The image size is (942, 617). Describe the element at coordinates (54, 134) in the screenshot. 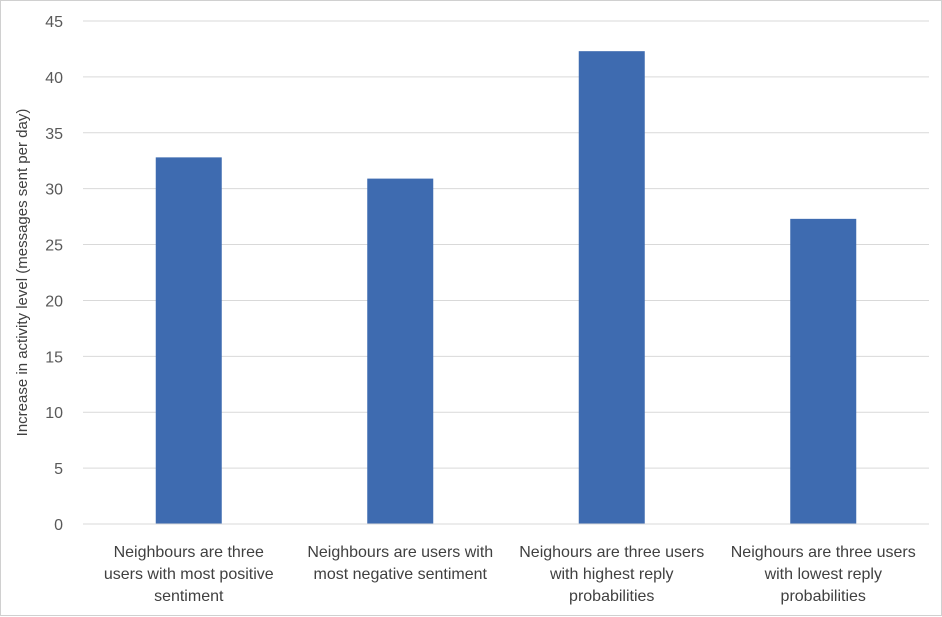

I see `y-tick-label: 35` at that location.